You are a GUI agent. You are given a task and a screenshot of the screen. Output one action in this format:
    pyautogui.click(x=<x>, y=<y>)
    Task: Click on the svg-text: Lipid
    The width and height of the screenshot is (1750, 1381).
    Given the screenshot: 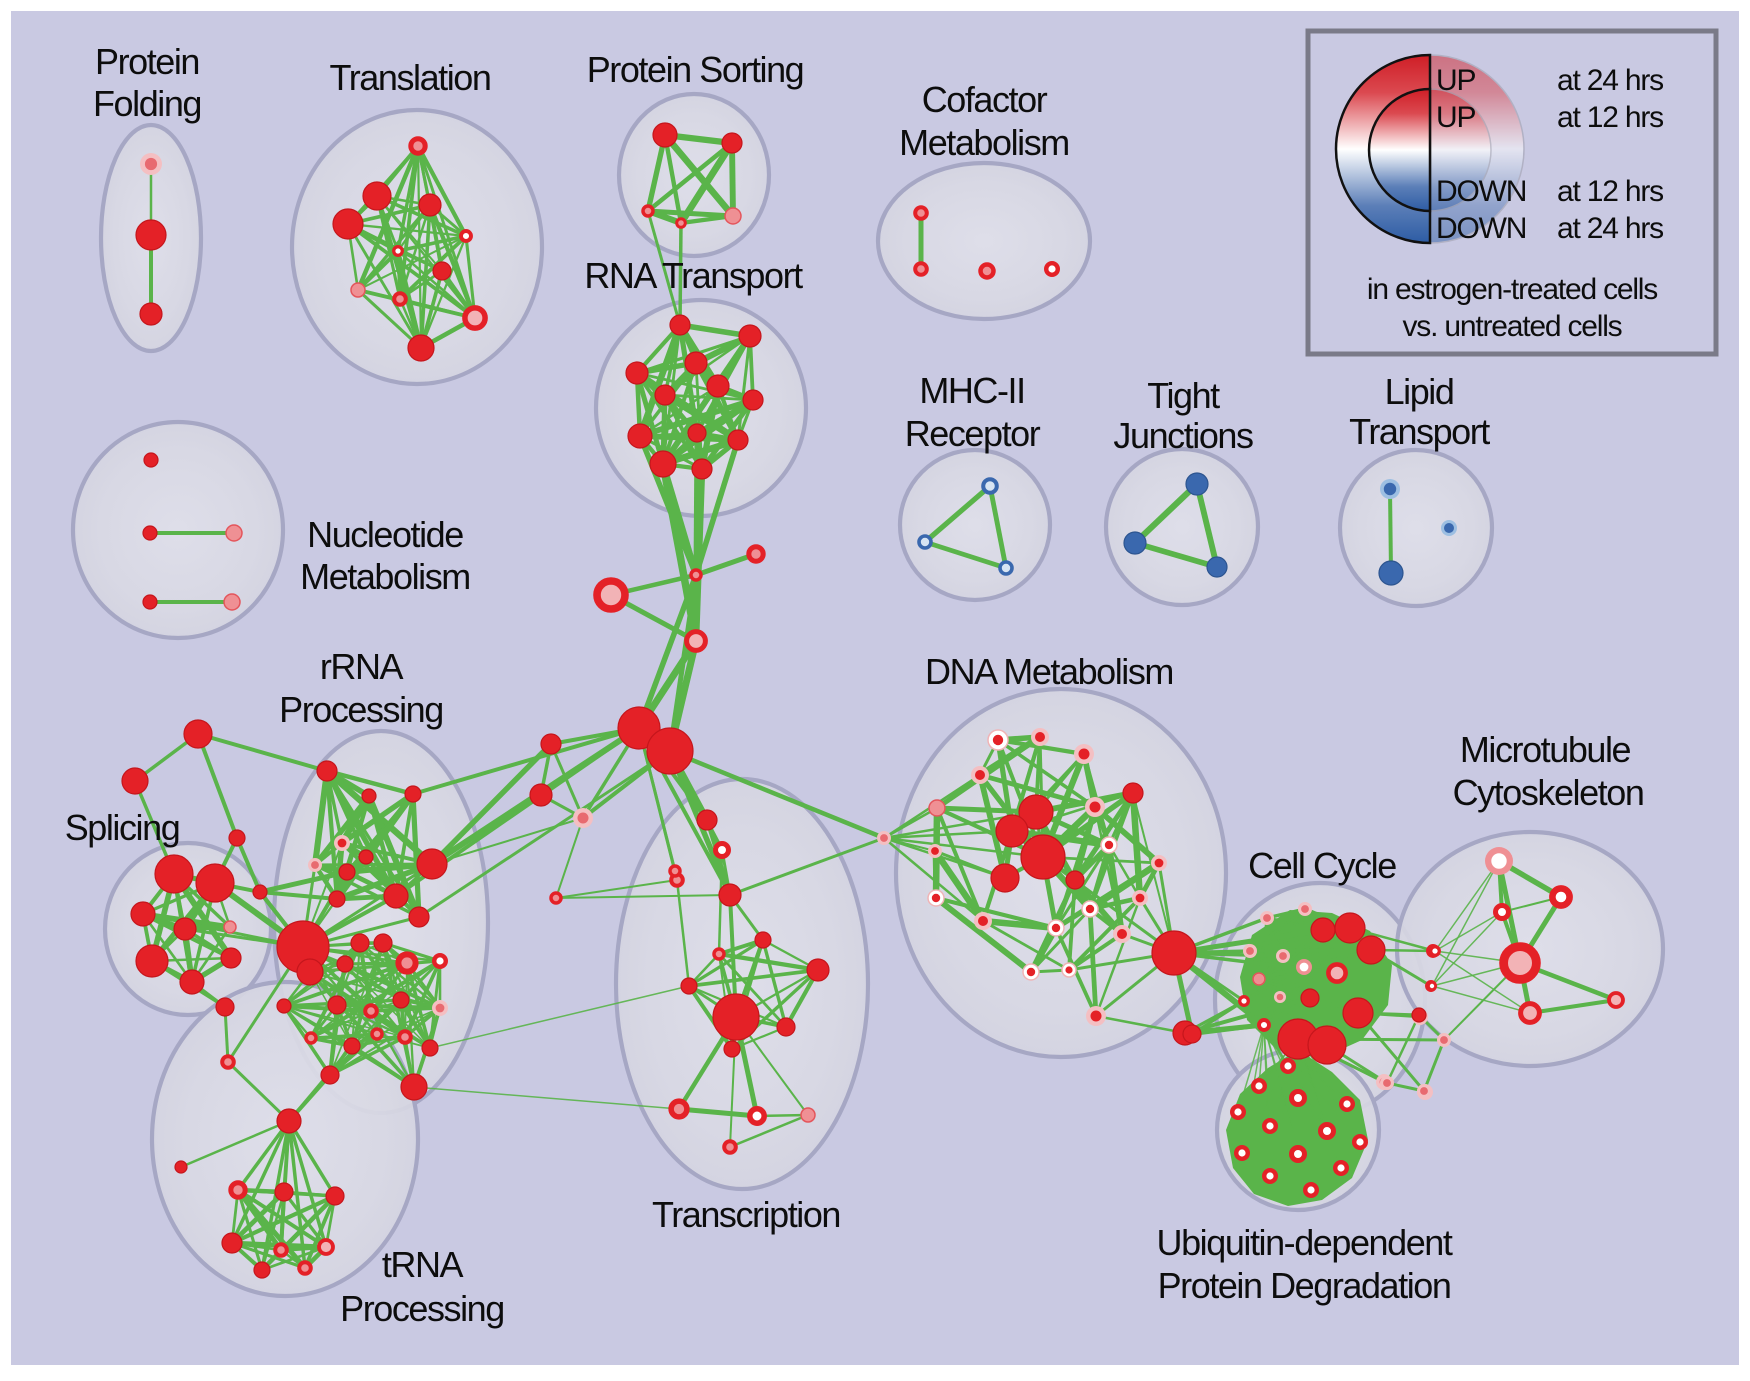 What is the action you would take?
    pyautogui.click(x=1419, y=391)
    